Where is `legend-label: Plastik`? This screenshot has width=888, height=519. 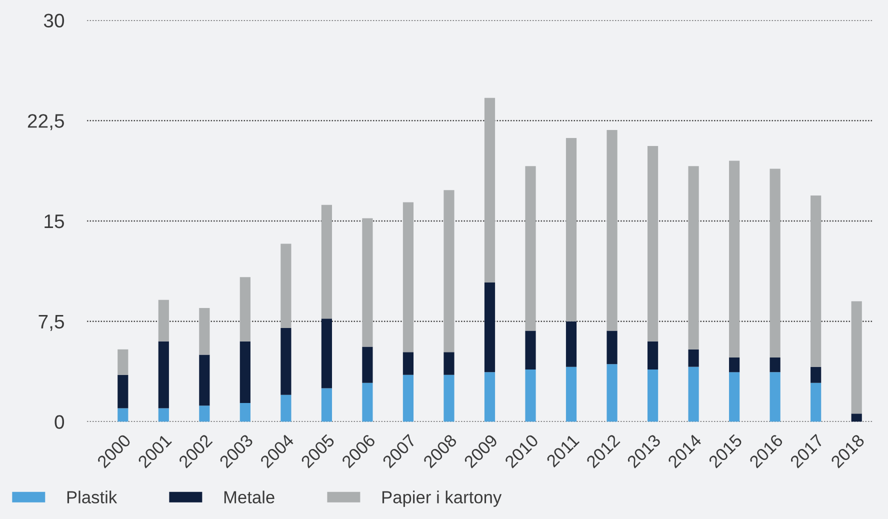
legend-label: Plastik is located at coordinates (92, 497).